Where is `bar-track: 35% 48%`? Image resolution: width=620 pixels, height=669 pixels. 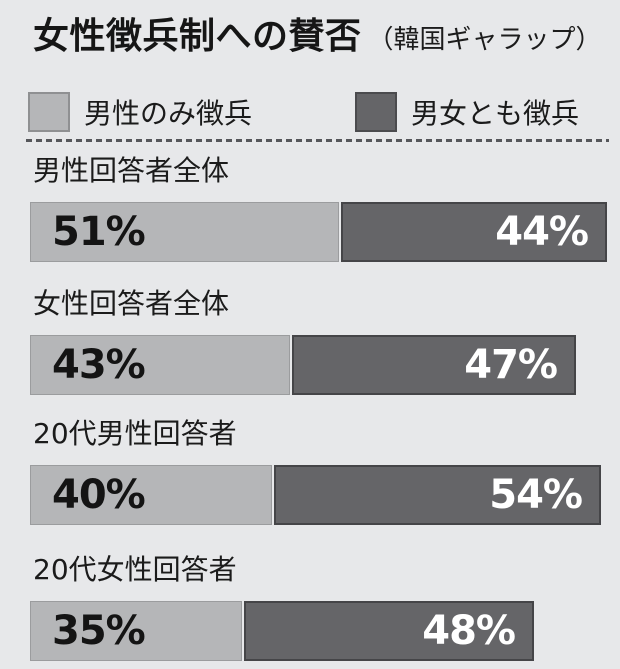
bar-track: 35% 48% is located at coordinates (325, 631).